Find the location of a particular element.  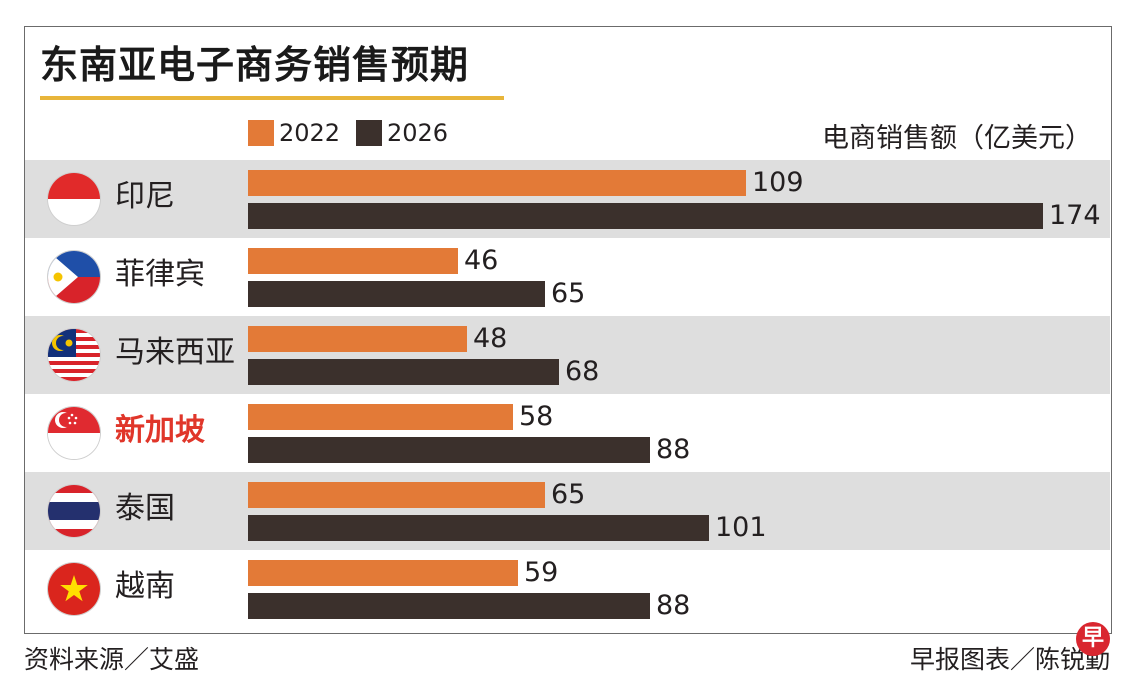

category-label: 菲律宾 is located at coordinates (160, 274).